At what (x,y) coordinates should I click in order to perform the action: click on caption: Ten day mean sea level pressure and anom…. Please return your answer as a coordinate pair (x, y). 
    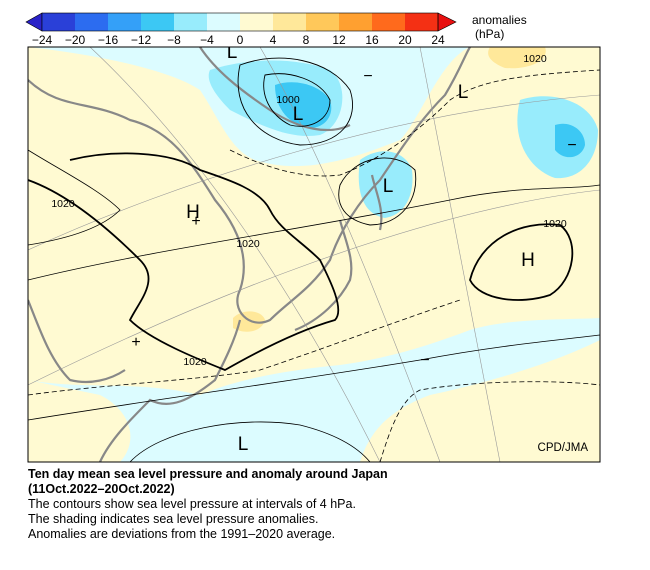
    Looking at the image, I should click on (208, 504).